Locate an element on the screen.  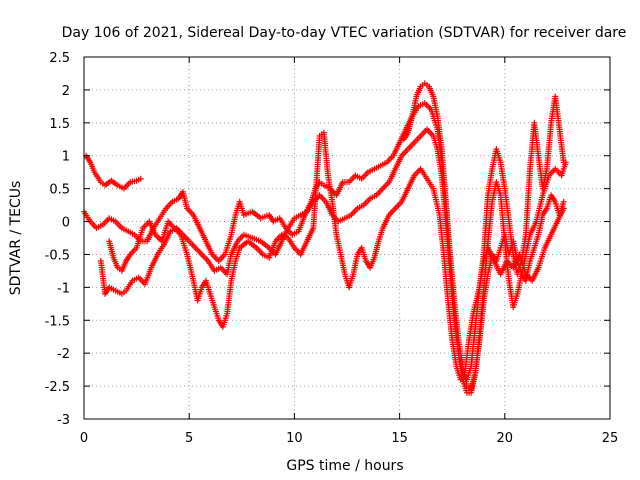
y-axis-label: SDTVAR / TECUs is located at coordinates (16, 238).